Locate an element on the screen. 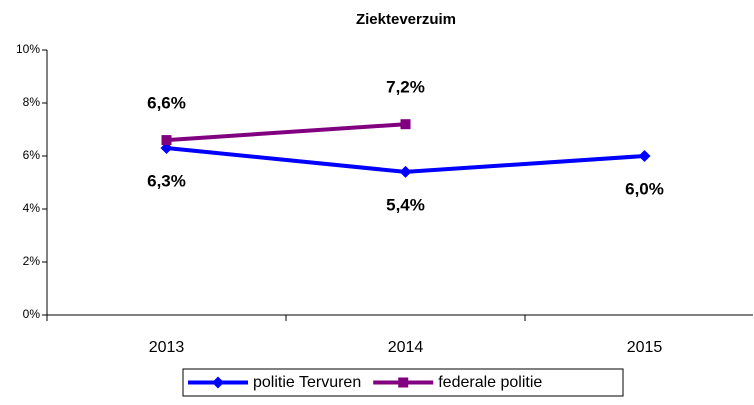 This screenshot has height=405, width=754. x-tick-label: 2014 is located at coordinates (406, 347).